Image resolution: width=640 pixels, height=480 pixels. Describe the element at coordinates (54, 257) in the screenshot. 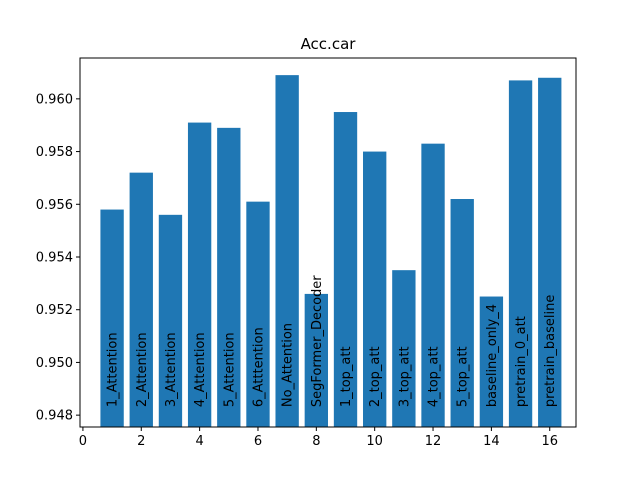

I see `y-tick-label-3: 0.954` at that location.